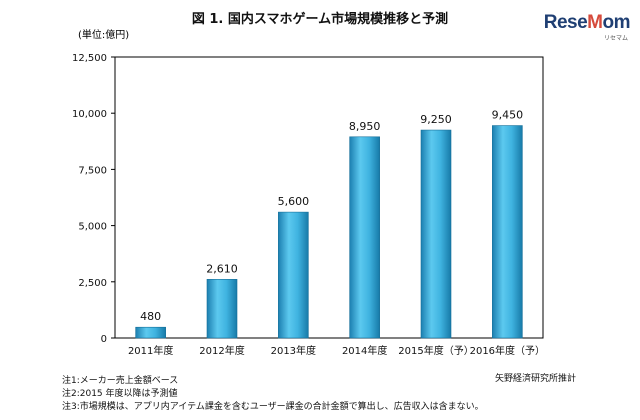  Describe the element at coordinates (120, 381) in the screenshot. I see `footnote-1: 注1:メーカー売上金額ベース` at that location.